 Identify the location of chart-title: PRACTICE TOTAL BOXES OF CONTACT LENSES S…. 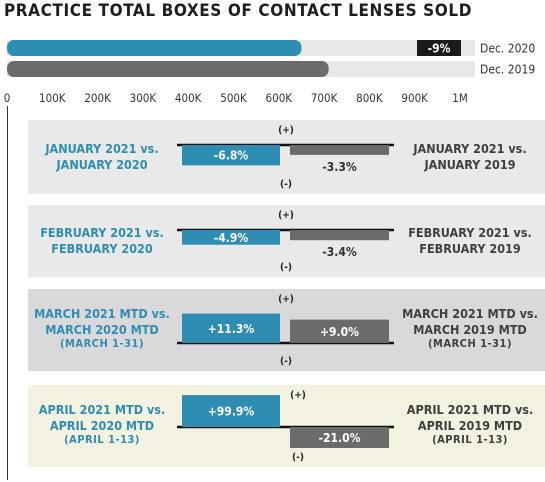
(238, 11).